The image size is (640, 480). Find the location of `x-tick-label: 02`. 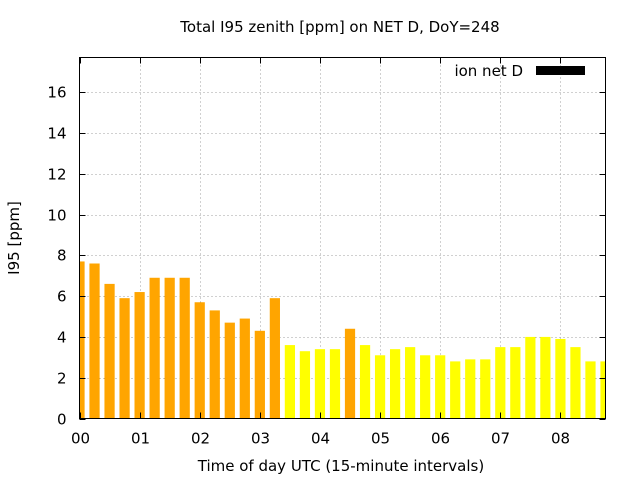

x-tick-label: 02 is located at coordinates (200, 439).